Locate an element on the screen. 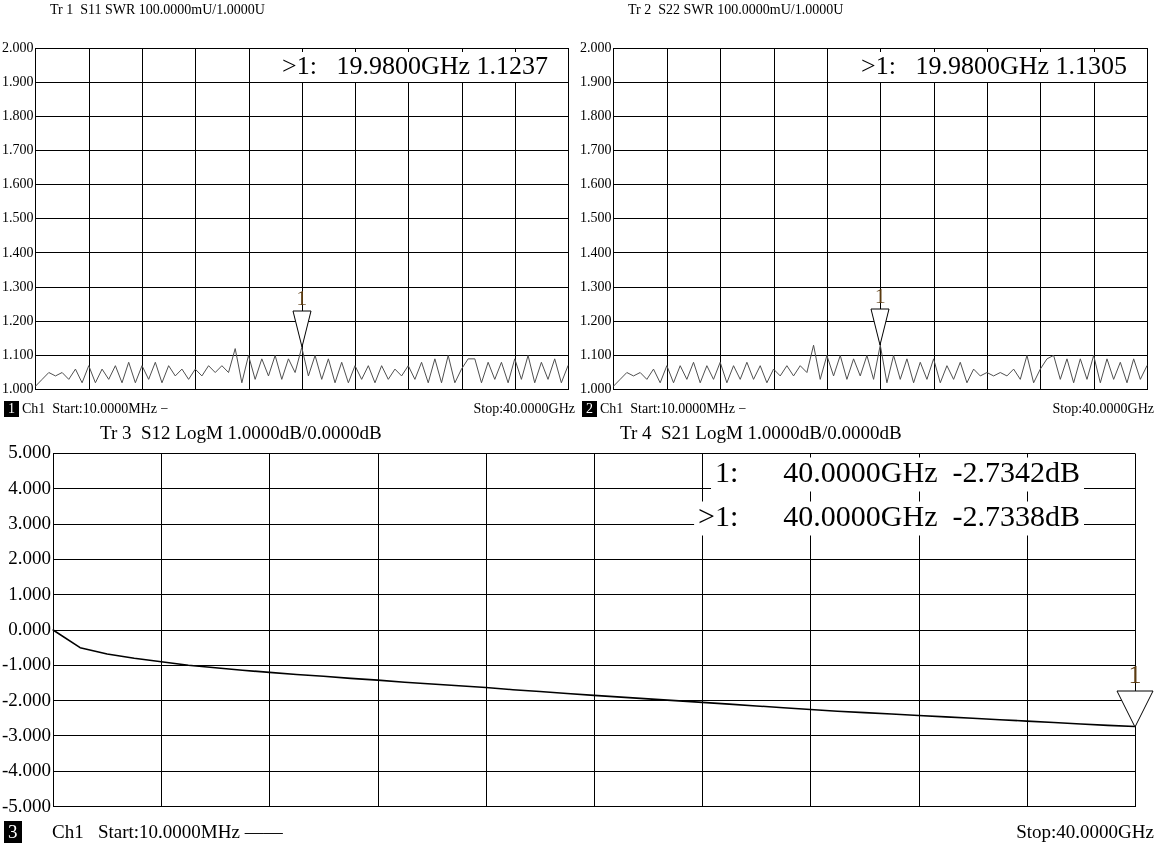 The height and width of the screenshot is (848, 1157). annotation: 1: 40.0000GHz -2.7342dB is located at coordinates (897, 472).